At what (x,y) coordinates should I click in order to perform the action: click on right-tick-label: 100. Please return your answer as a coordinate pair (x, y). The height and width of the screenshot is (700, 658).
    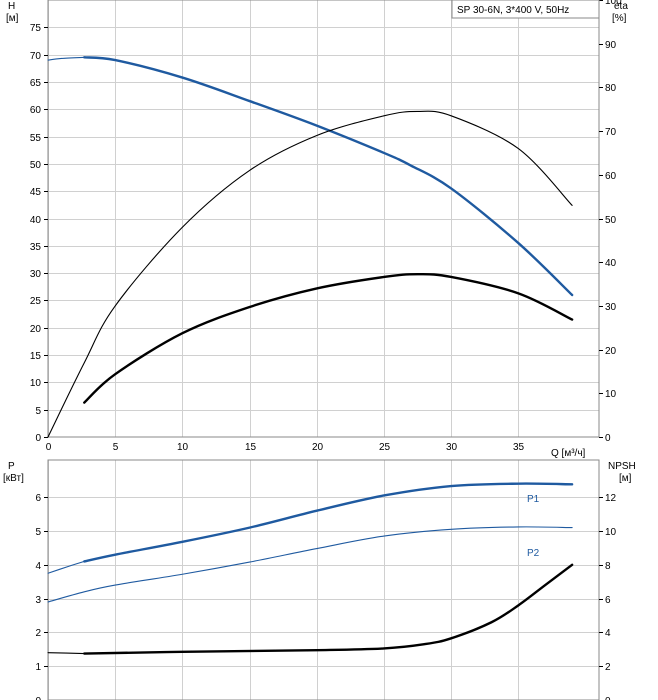
    Looking at the image, I should click on (613, 3).